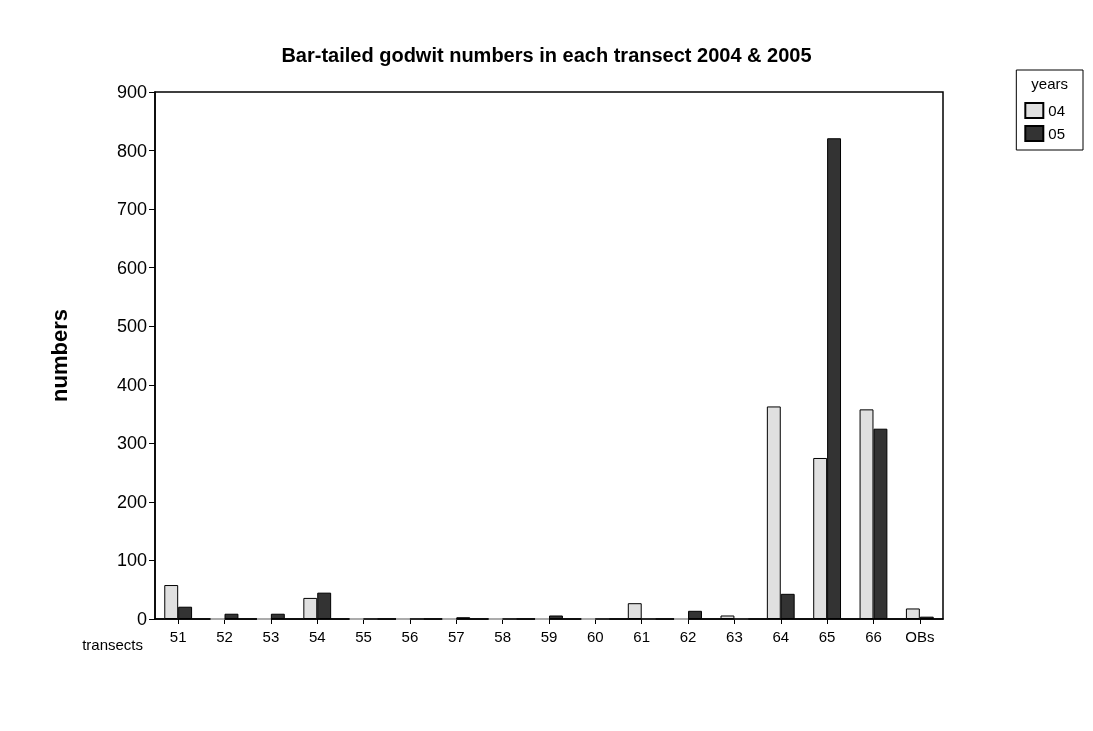 The height and width of the screenshot is (731, 1093). Describe the element at coordinates (546, 55) in the screenshot. I see `chart-title: Bar-tailed godwit numbers in each transect 2004 & 2005` at that location.